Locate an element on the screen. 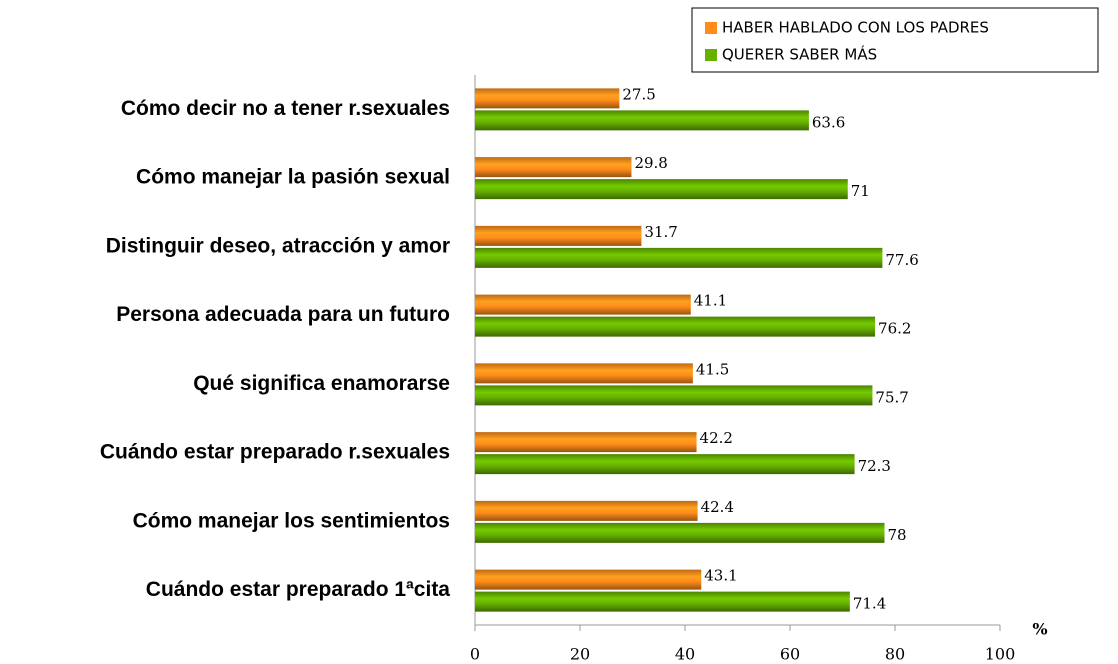 This screenshot has width=1118, height=664. category-label: Cuándo estar preparado 1ªcita is located at coordinates (298, 589).